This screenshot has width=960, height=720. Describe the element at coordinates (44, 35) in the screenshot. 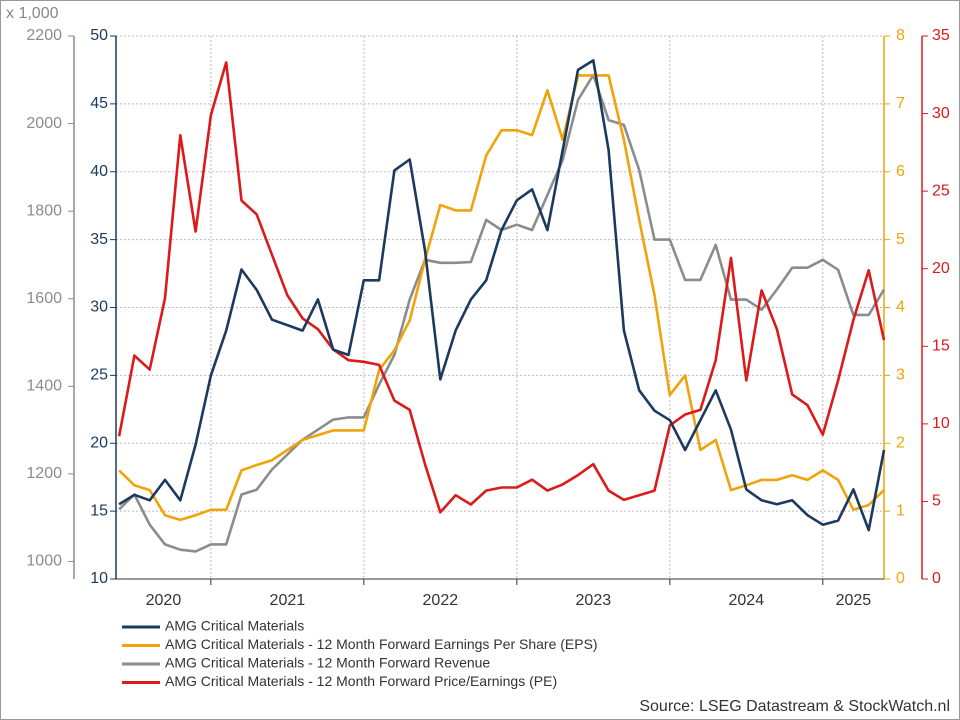

I see `y-tick-label: 2200` at that location.